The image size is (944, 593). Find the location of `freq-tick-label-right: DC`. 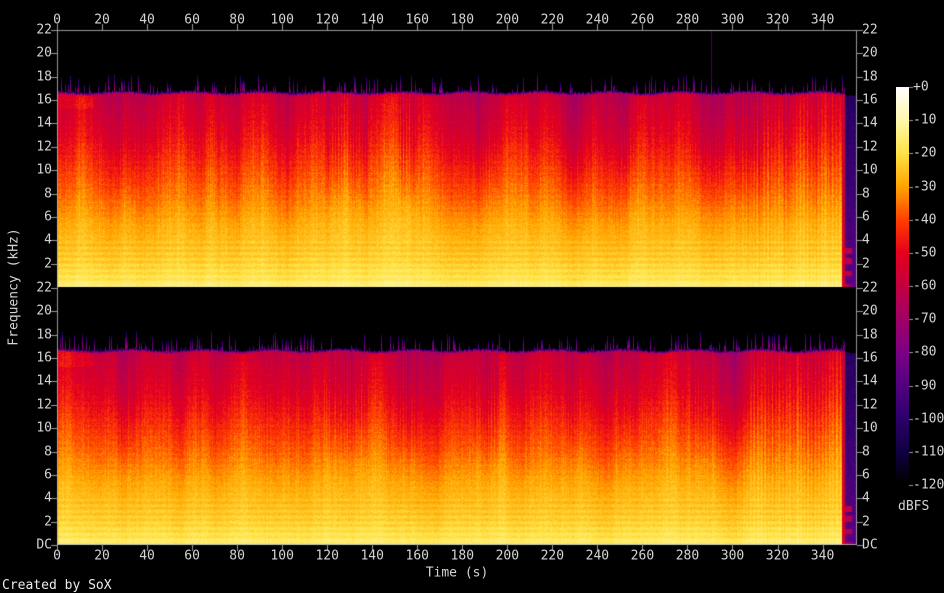

freq-tick-label-right: DC is located at coordinates (870, 545).